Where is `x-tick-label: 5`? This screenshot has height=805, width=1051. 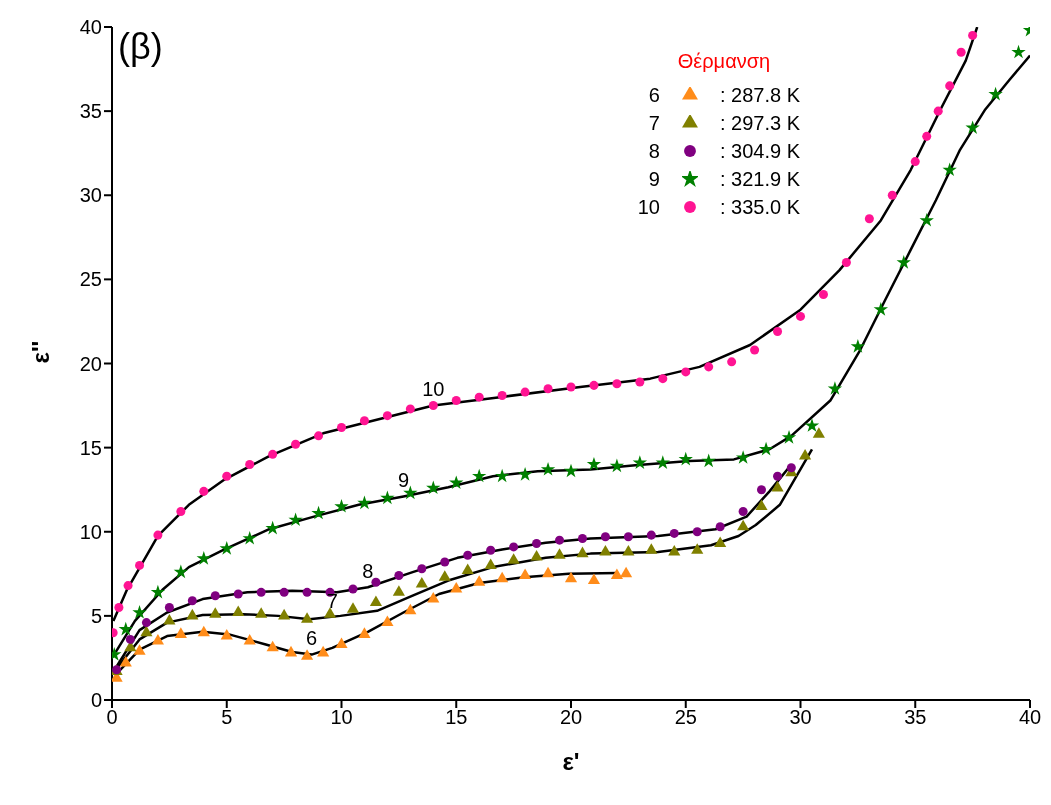
x-tick-label: 5 is located at coordinates (227, 717).